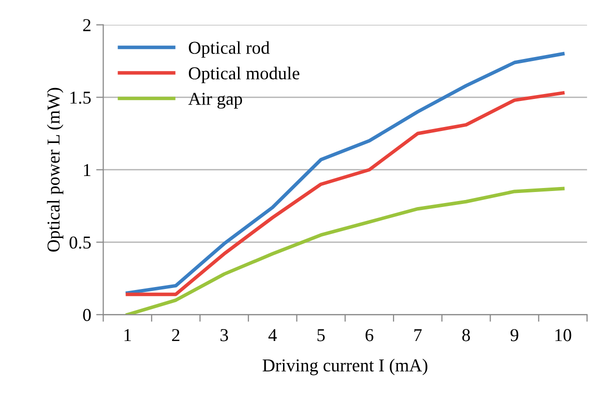 The height and width of the screenshot is (414, 590). What do you see at coordinates (224, 335) in the screenshot?
I see `x-tick-label: 3` at bounding box center [224, 335].